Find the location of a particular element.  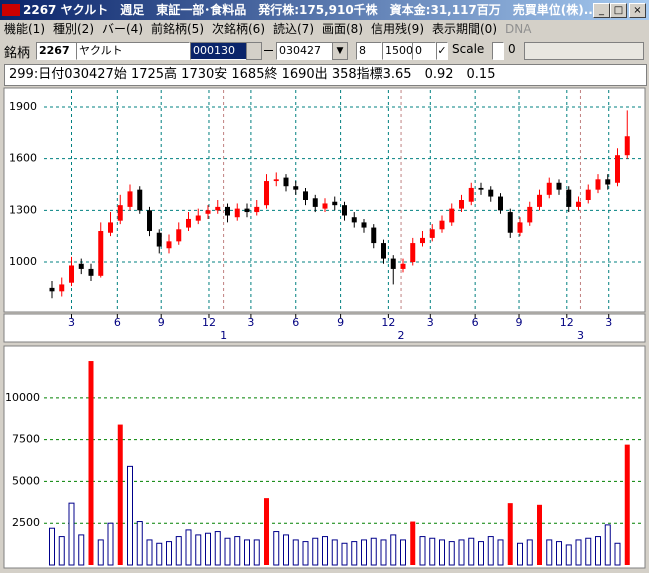

period-field: 000130 is located at coordinates (219, 51).